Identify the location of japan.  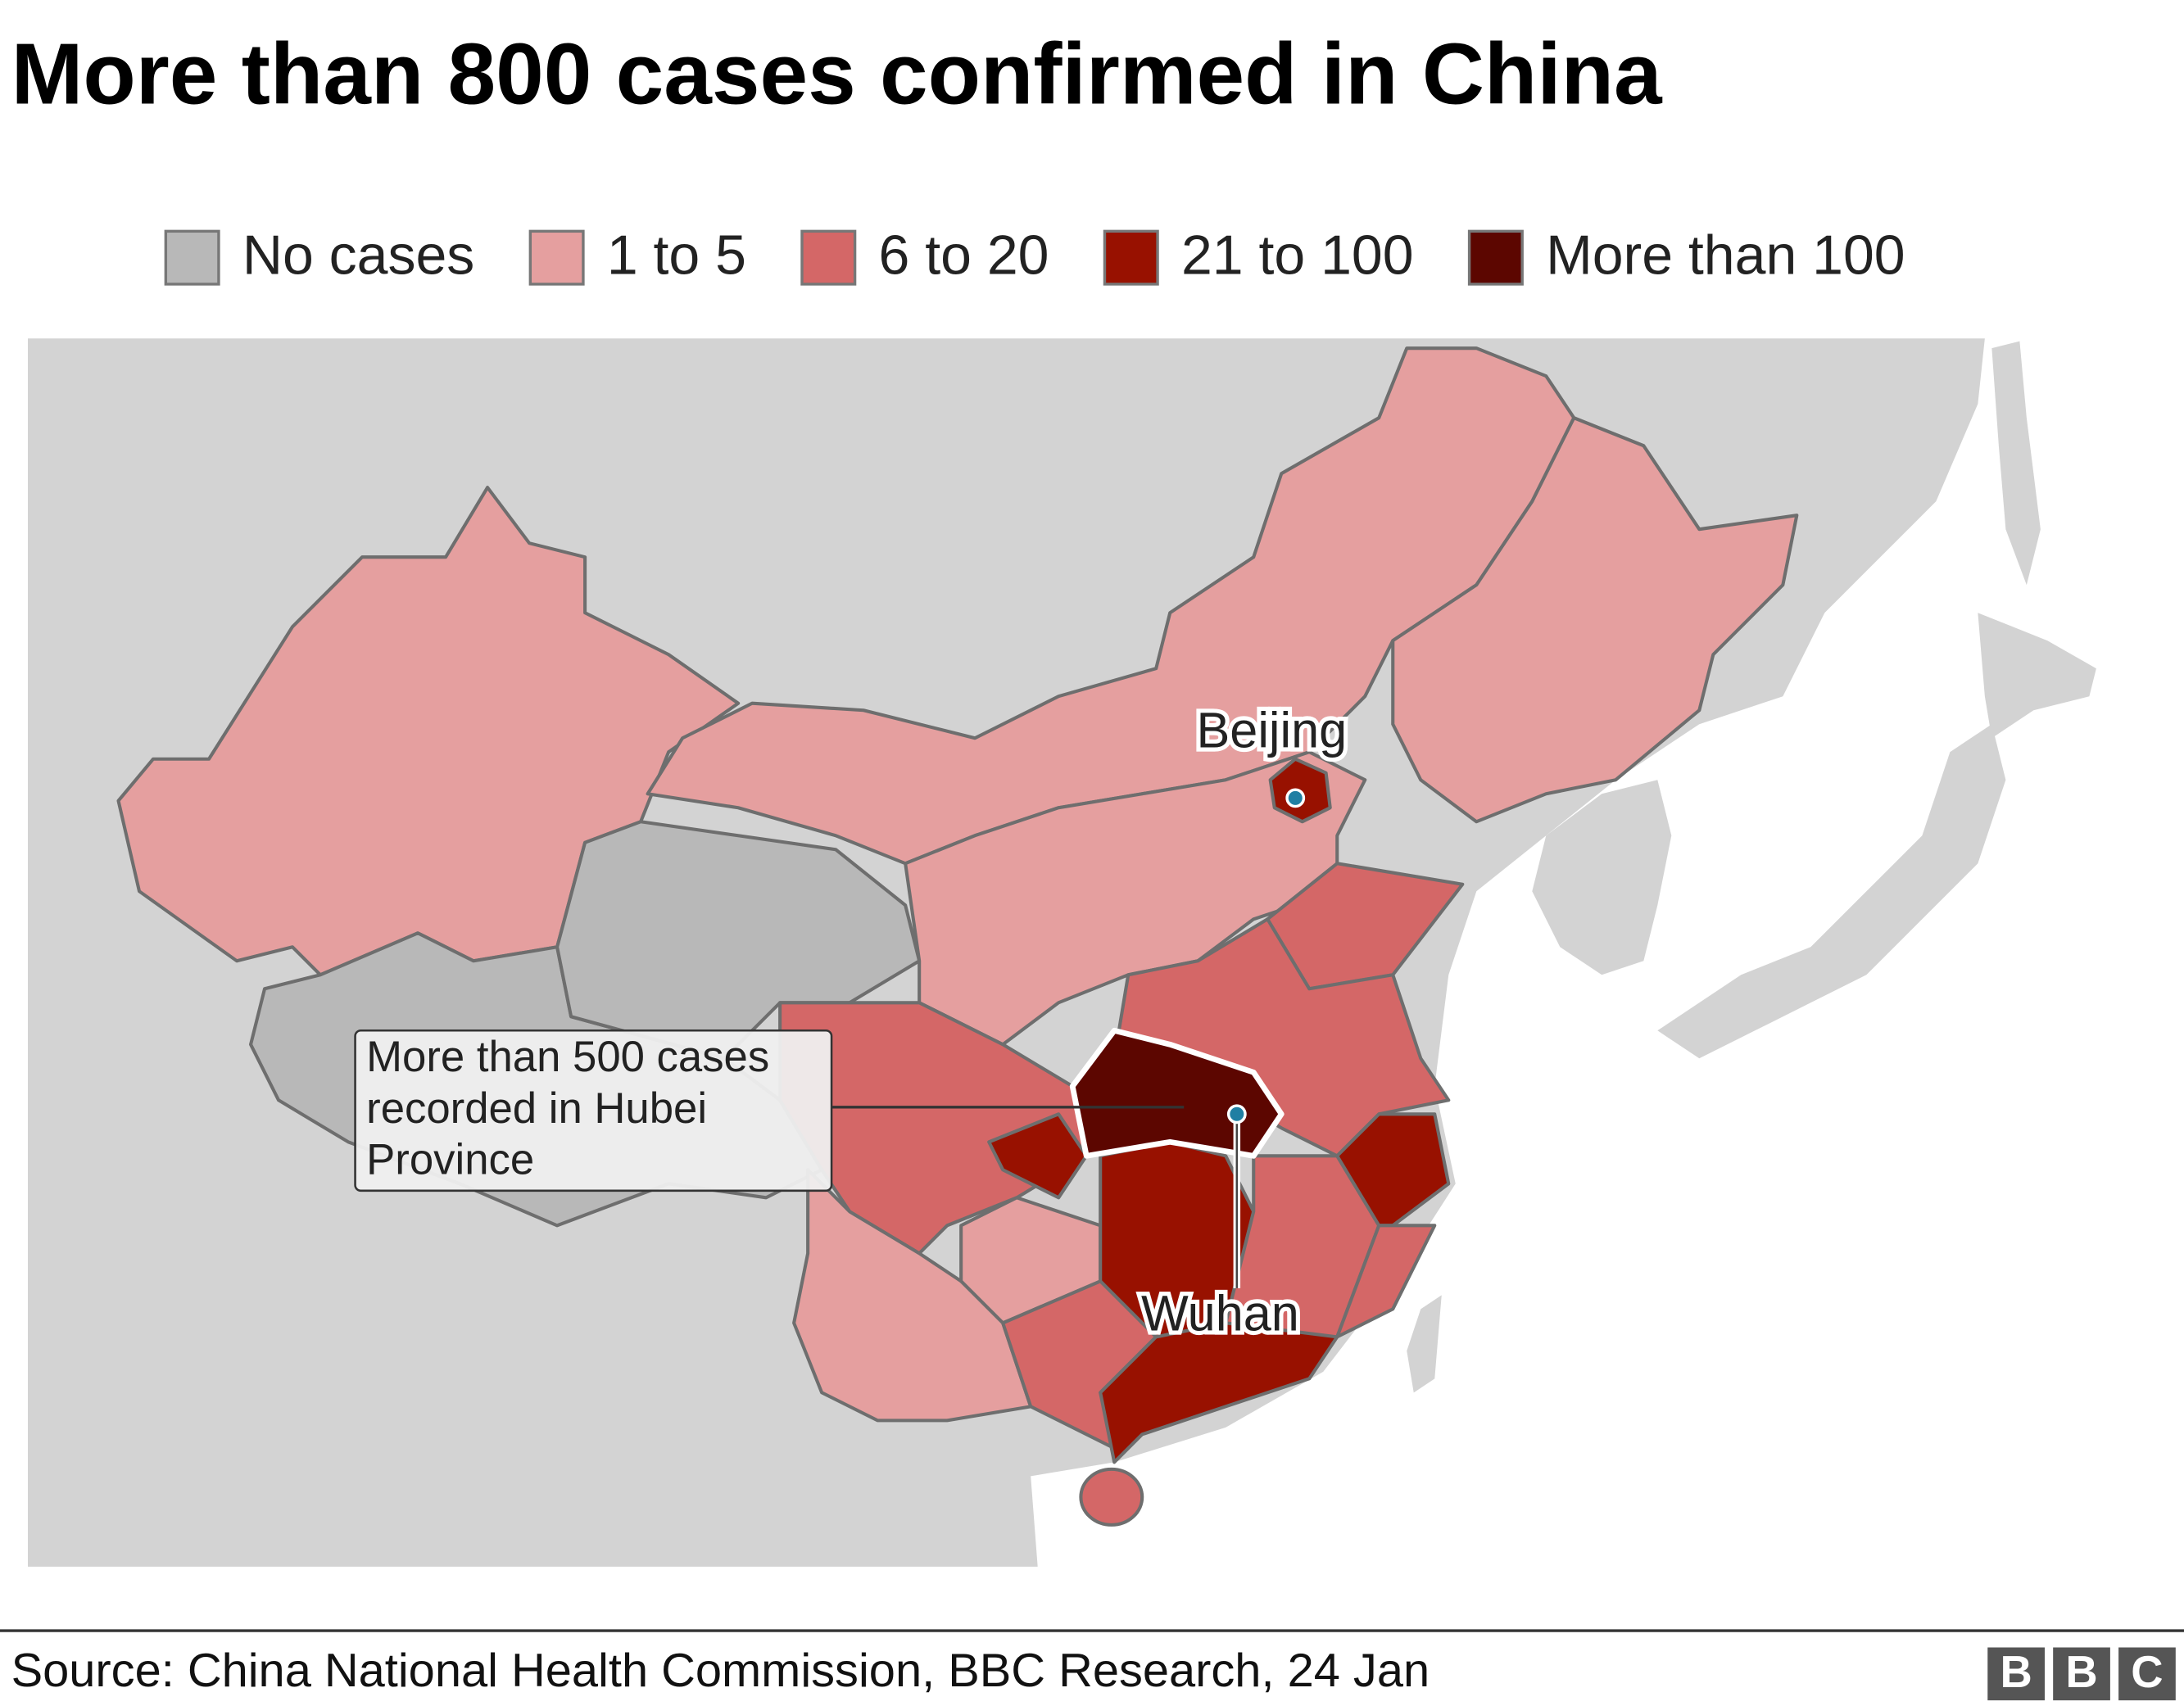
(1831, 891).